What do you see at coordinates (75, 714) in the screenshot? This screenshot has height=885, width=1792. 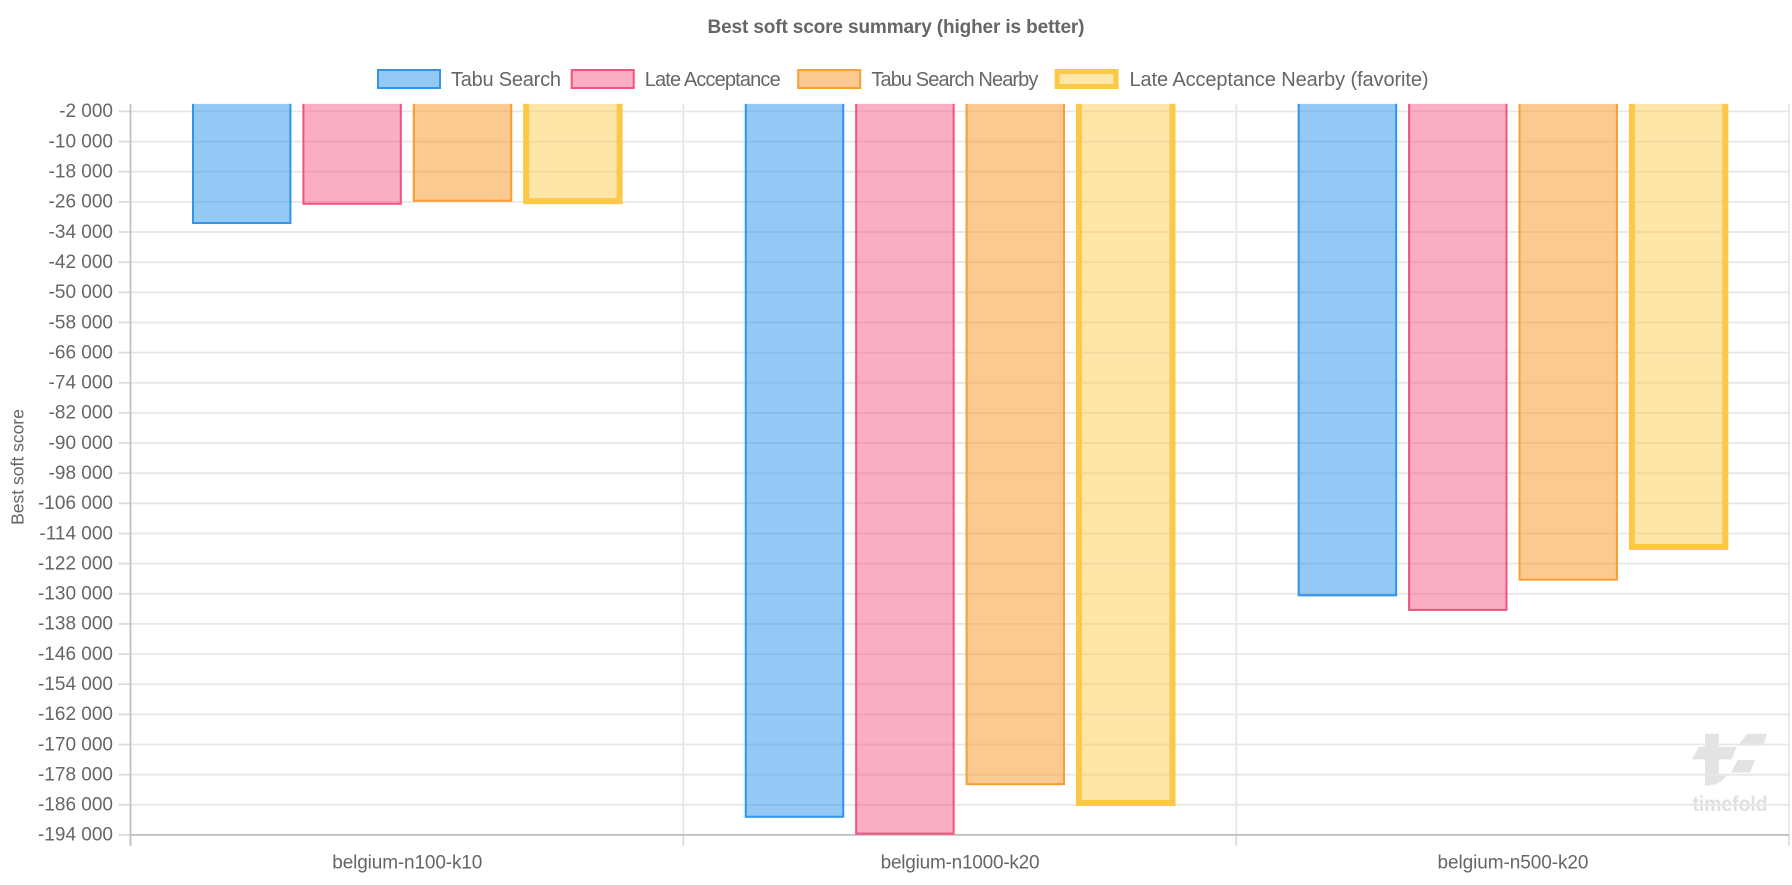 I see `svg-text: -162 000` at bounding box center [75, 714].